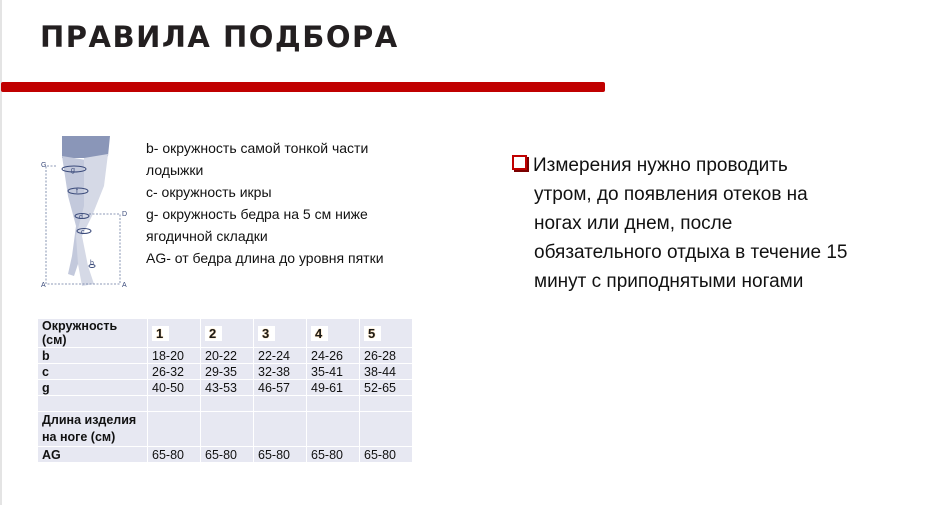 Image resolution: width=928 pixels, height=505 pixels. I want to click on table-cell: 38-44, so click(386, 371).